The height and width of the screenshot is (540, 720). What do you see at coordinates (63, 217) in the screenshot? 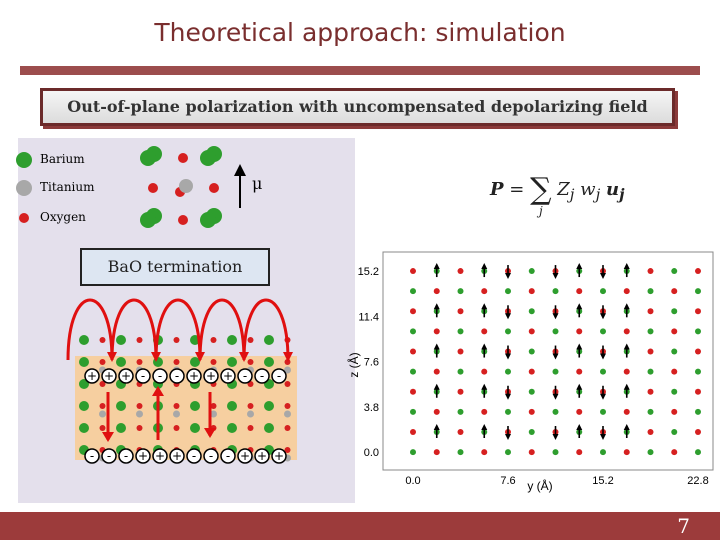
I see `legend-oxygen-label: Oxygen` at bounding box center [63, 217].